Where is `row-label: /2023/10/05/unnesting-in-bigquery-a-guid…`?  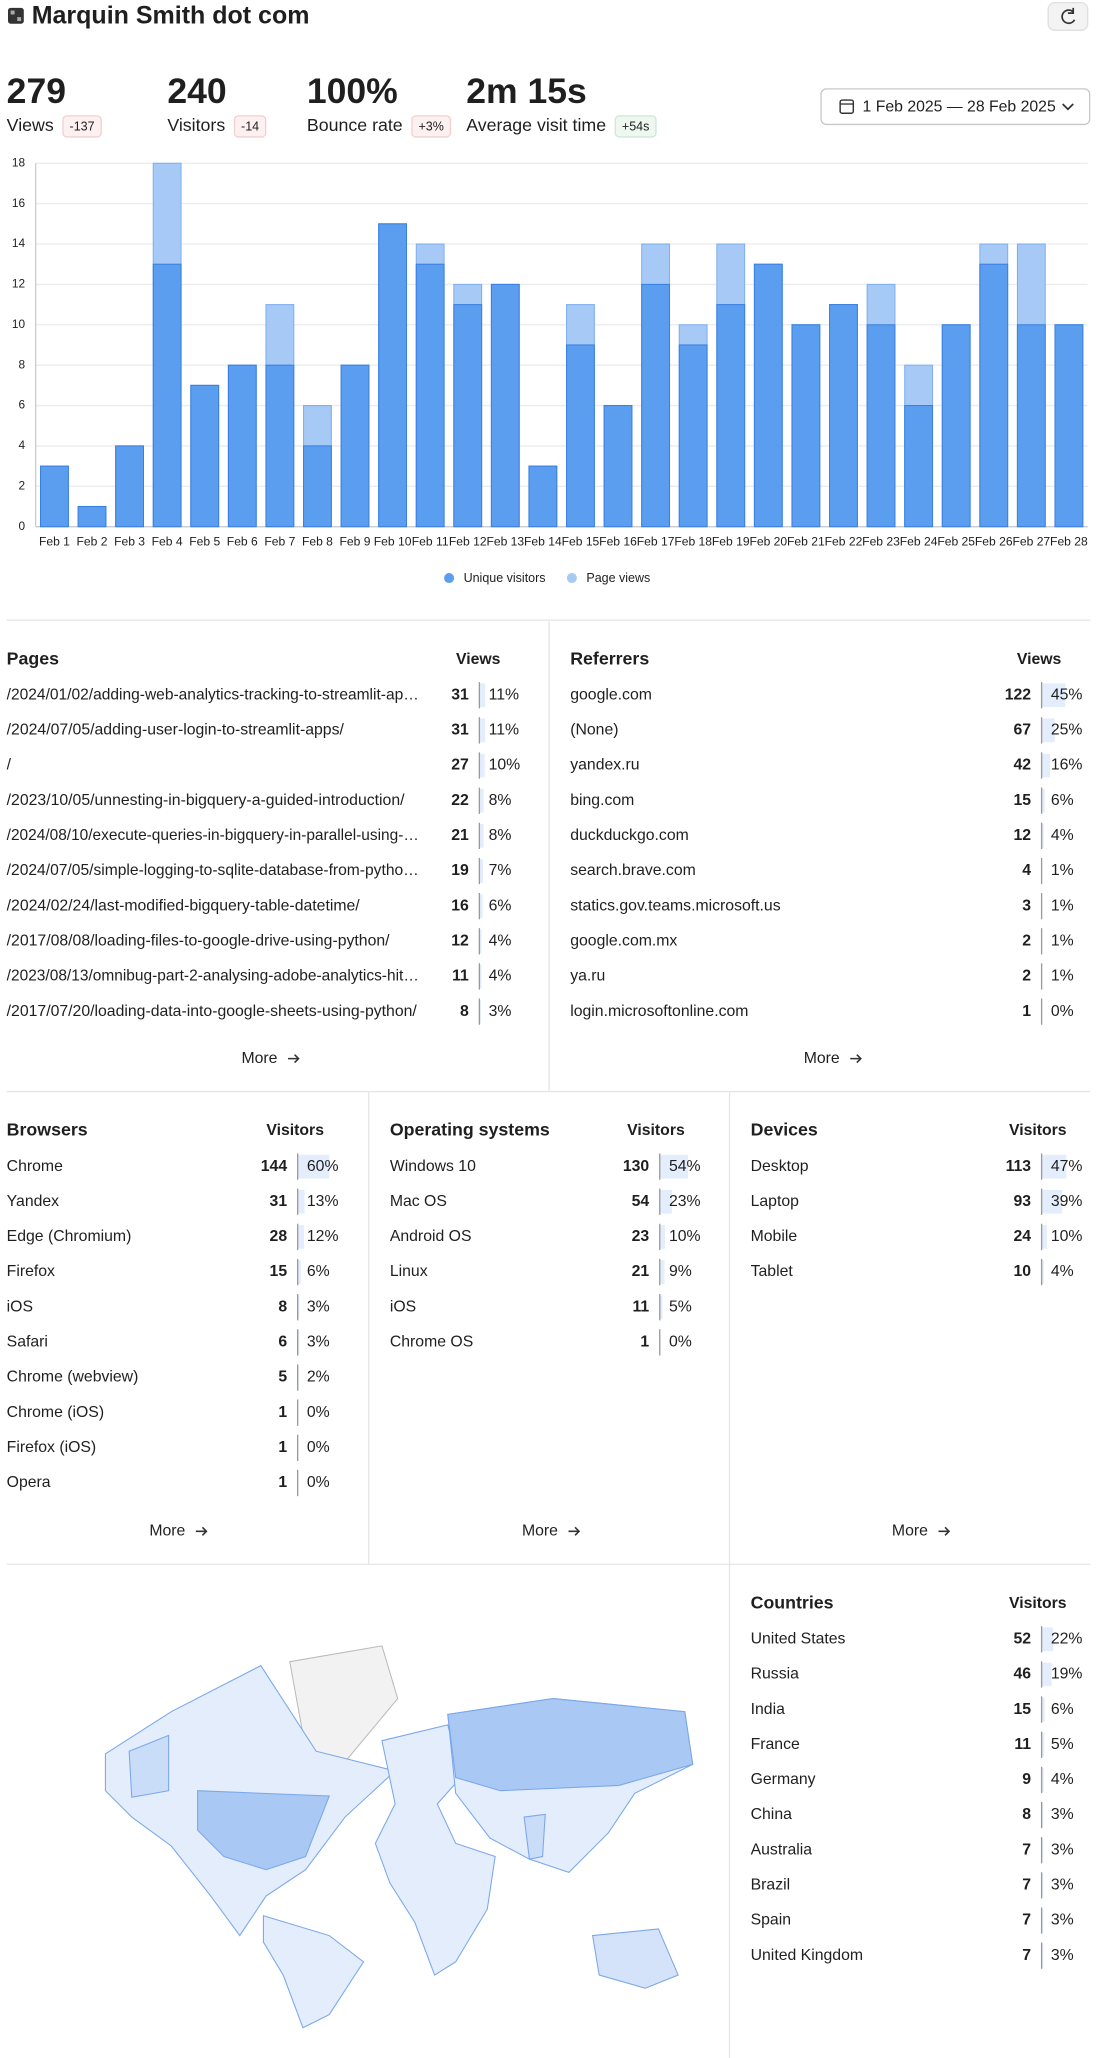 row-label: /2023/10/05/unnesting-in-bigquery-a-guid… is located at coordinates (206, 800).